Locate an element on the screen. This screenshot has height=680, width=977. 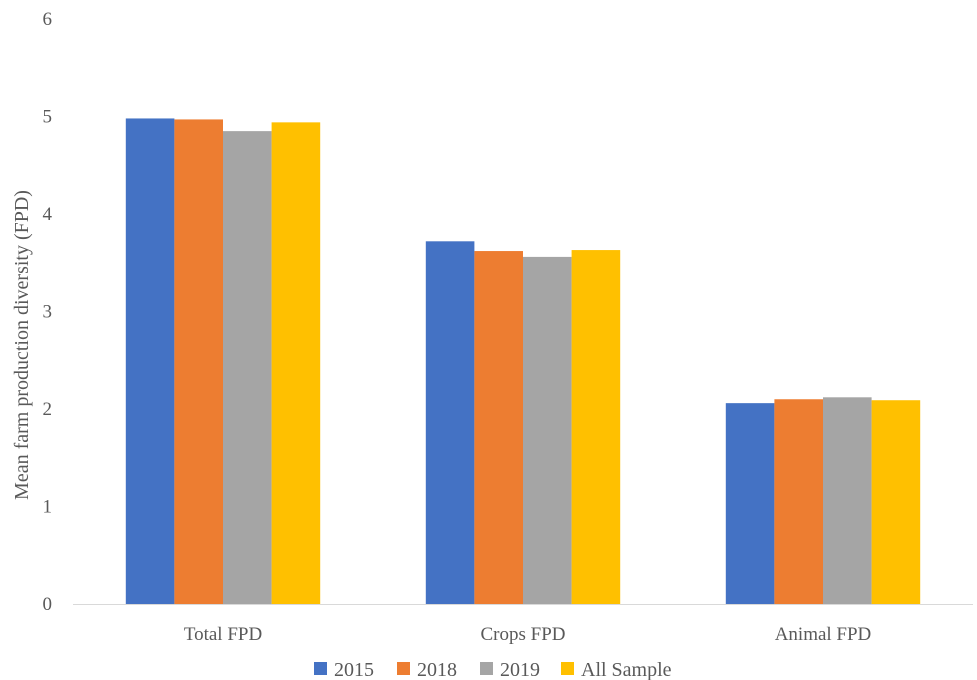
y-tick-label: 6 is located at coordinates (48, 19).